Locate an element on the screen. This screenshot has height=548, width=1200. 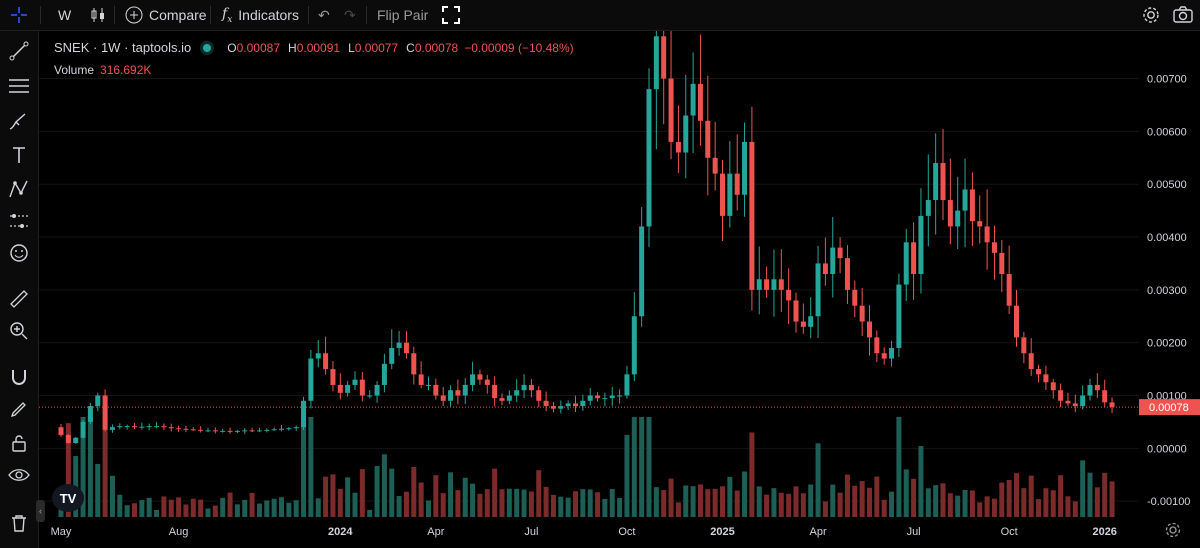
time-tick-label: Oct is located at coordinates (626, 532).